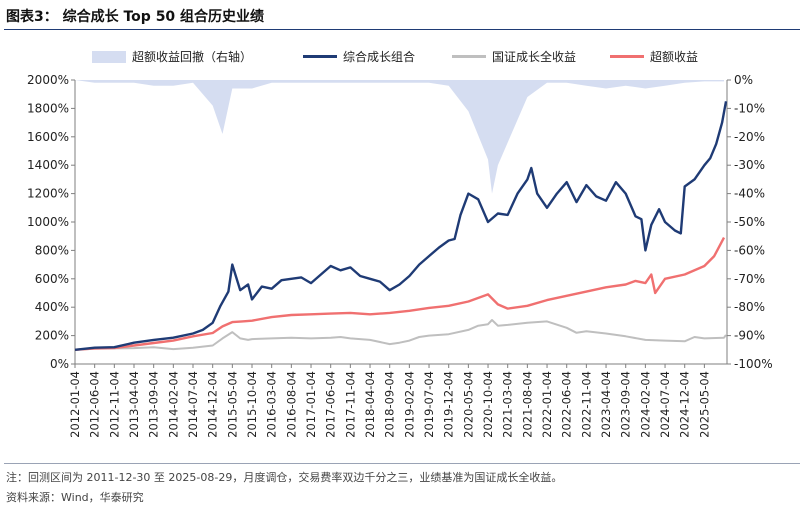  I want to click on x-tick-label: 2023-09-04, so click(626, 404).